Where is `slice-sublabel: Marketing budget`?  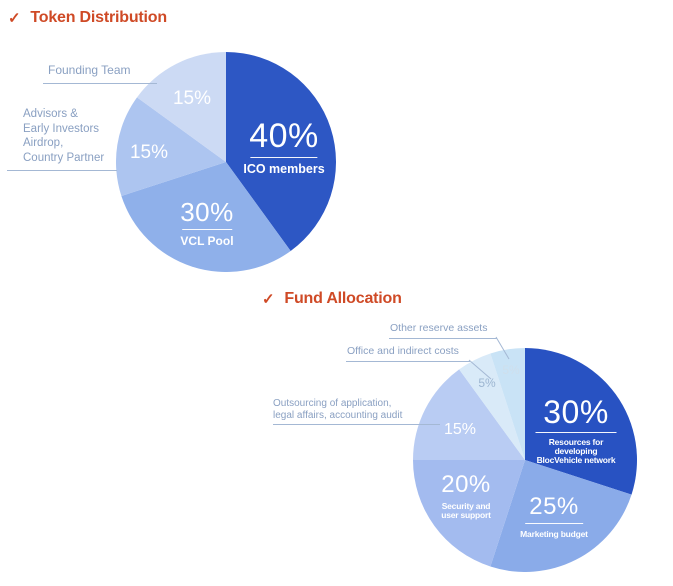
slice-sublabel: Marketing budget is located at coordinates (554, 534).